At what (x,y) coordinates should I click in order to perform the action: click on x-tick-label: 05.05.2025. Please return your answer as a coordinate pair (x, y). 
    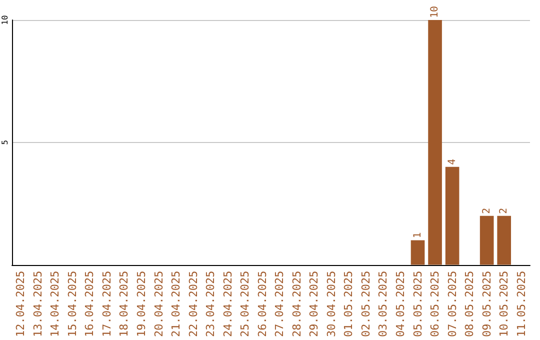
    Looking at the image, I should click on (417, 304).